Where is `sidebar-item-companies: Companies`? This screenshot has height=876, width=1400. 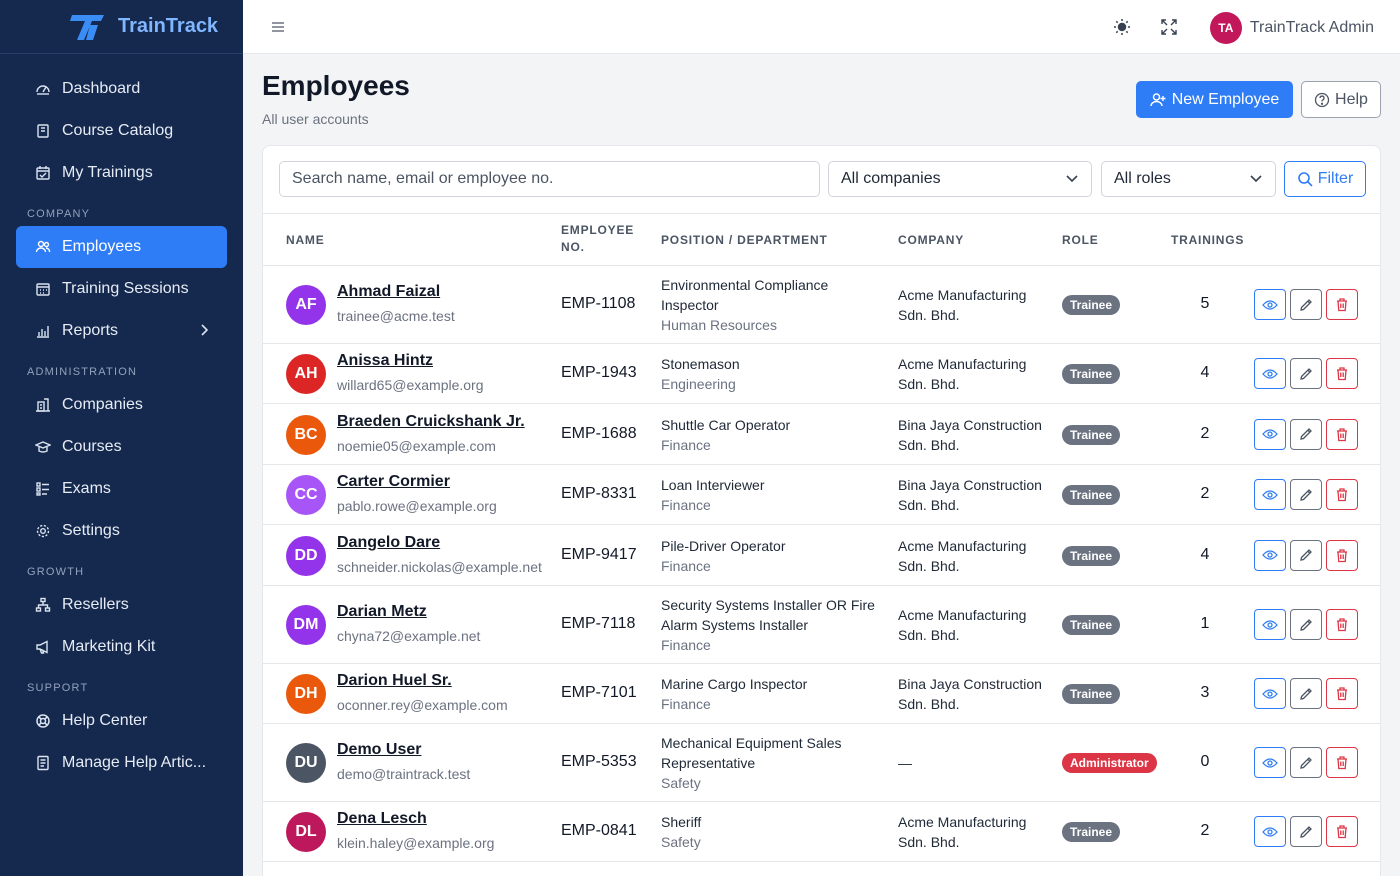 sidebar-item-companies: Companies is located at coordinates (121, 405).